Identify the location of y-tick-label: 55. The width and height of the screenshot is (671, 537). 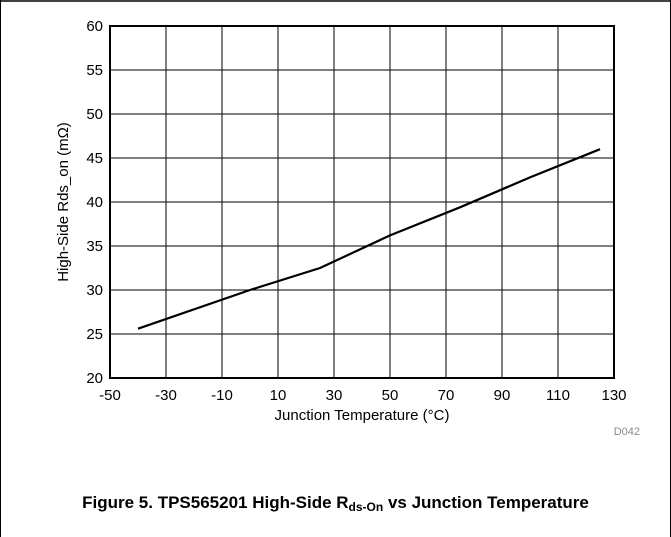
(94, 70).